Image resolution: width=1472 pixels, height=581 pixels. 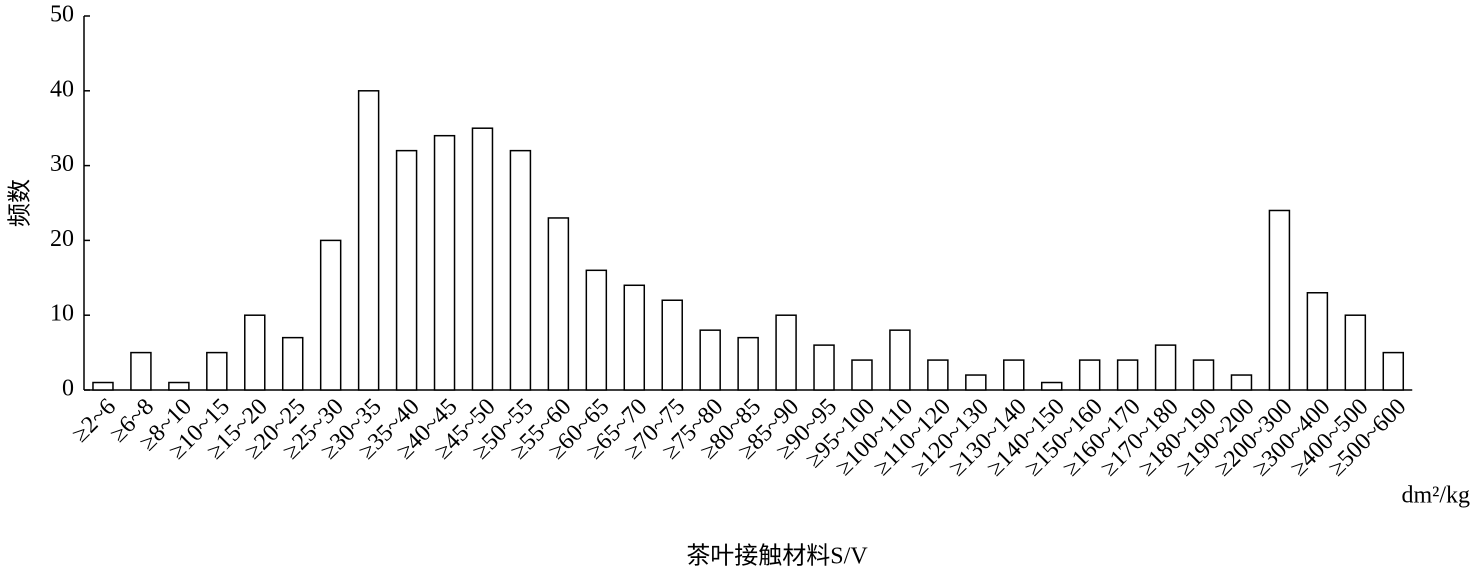 What do you see at coordinates (1435, 496) in the screenshot?
I see `x-axis-unit: dm²/kg` at bounding box center [1435, 496].